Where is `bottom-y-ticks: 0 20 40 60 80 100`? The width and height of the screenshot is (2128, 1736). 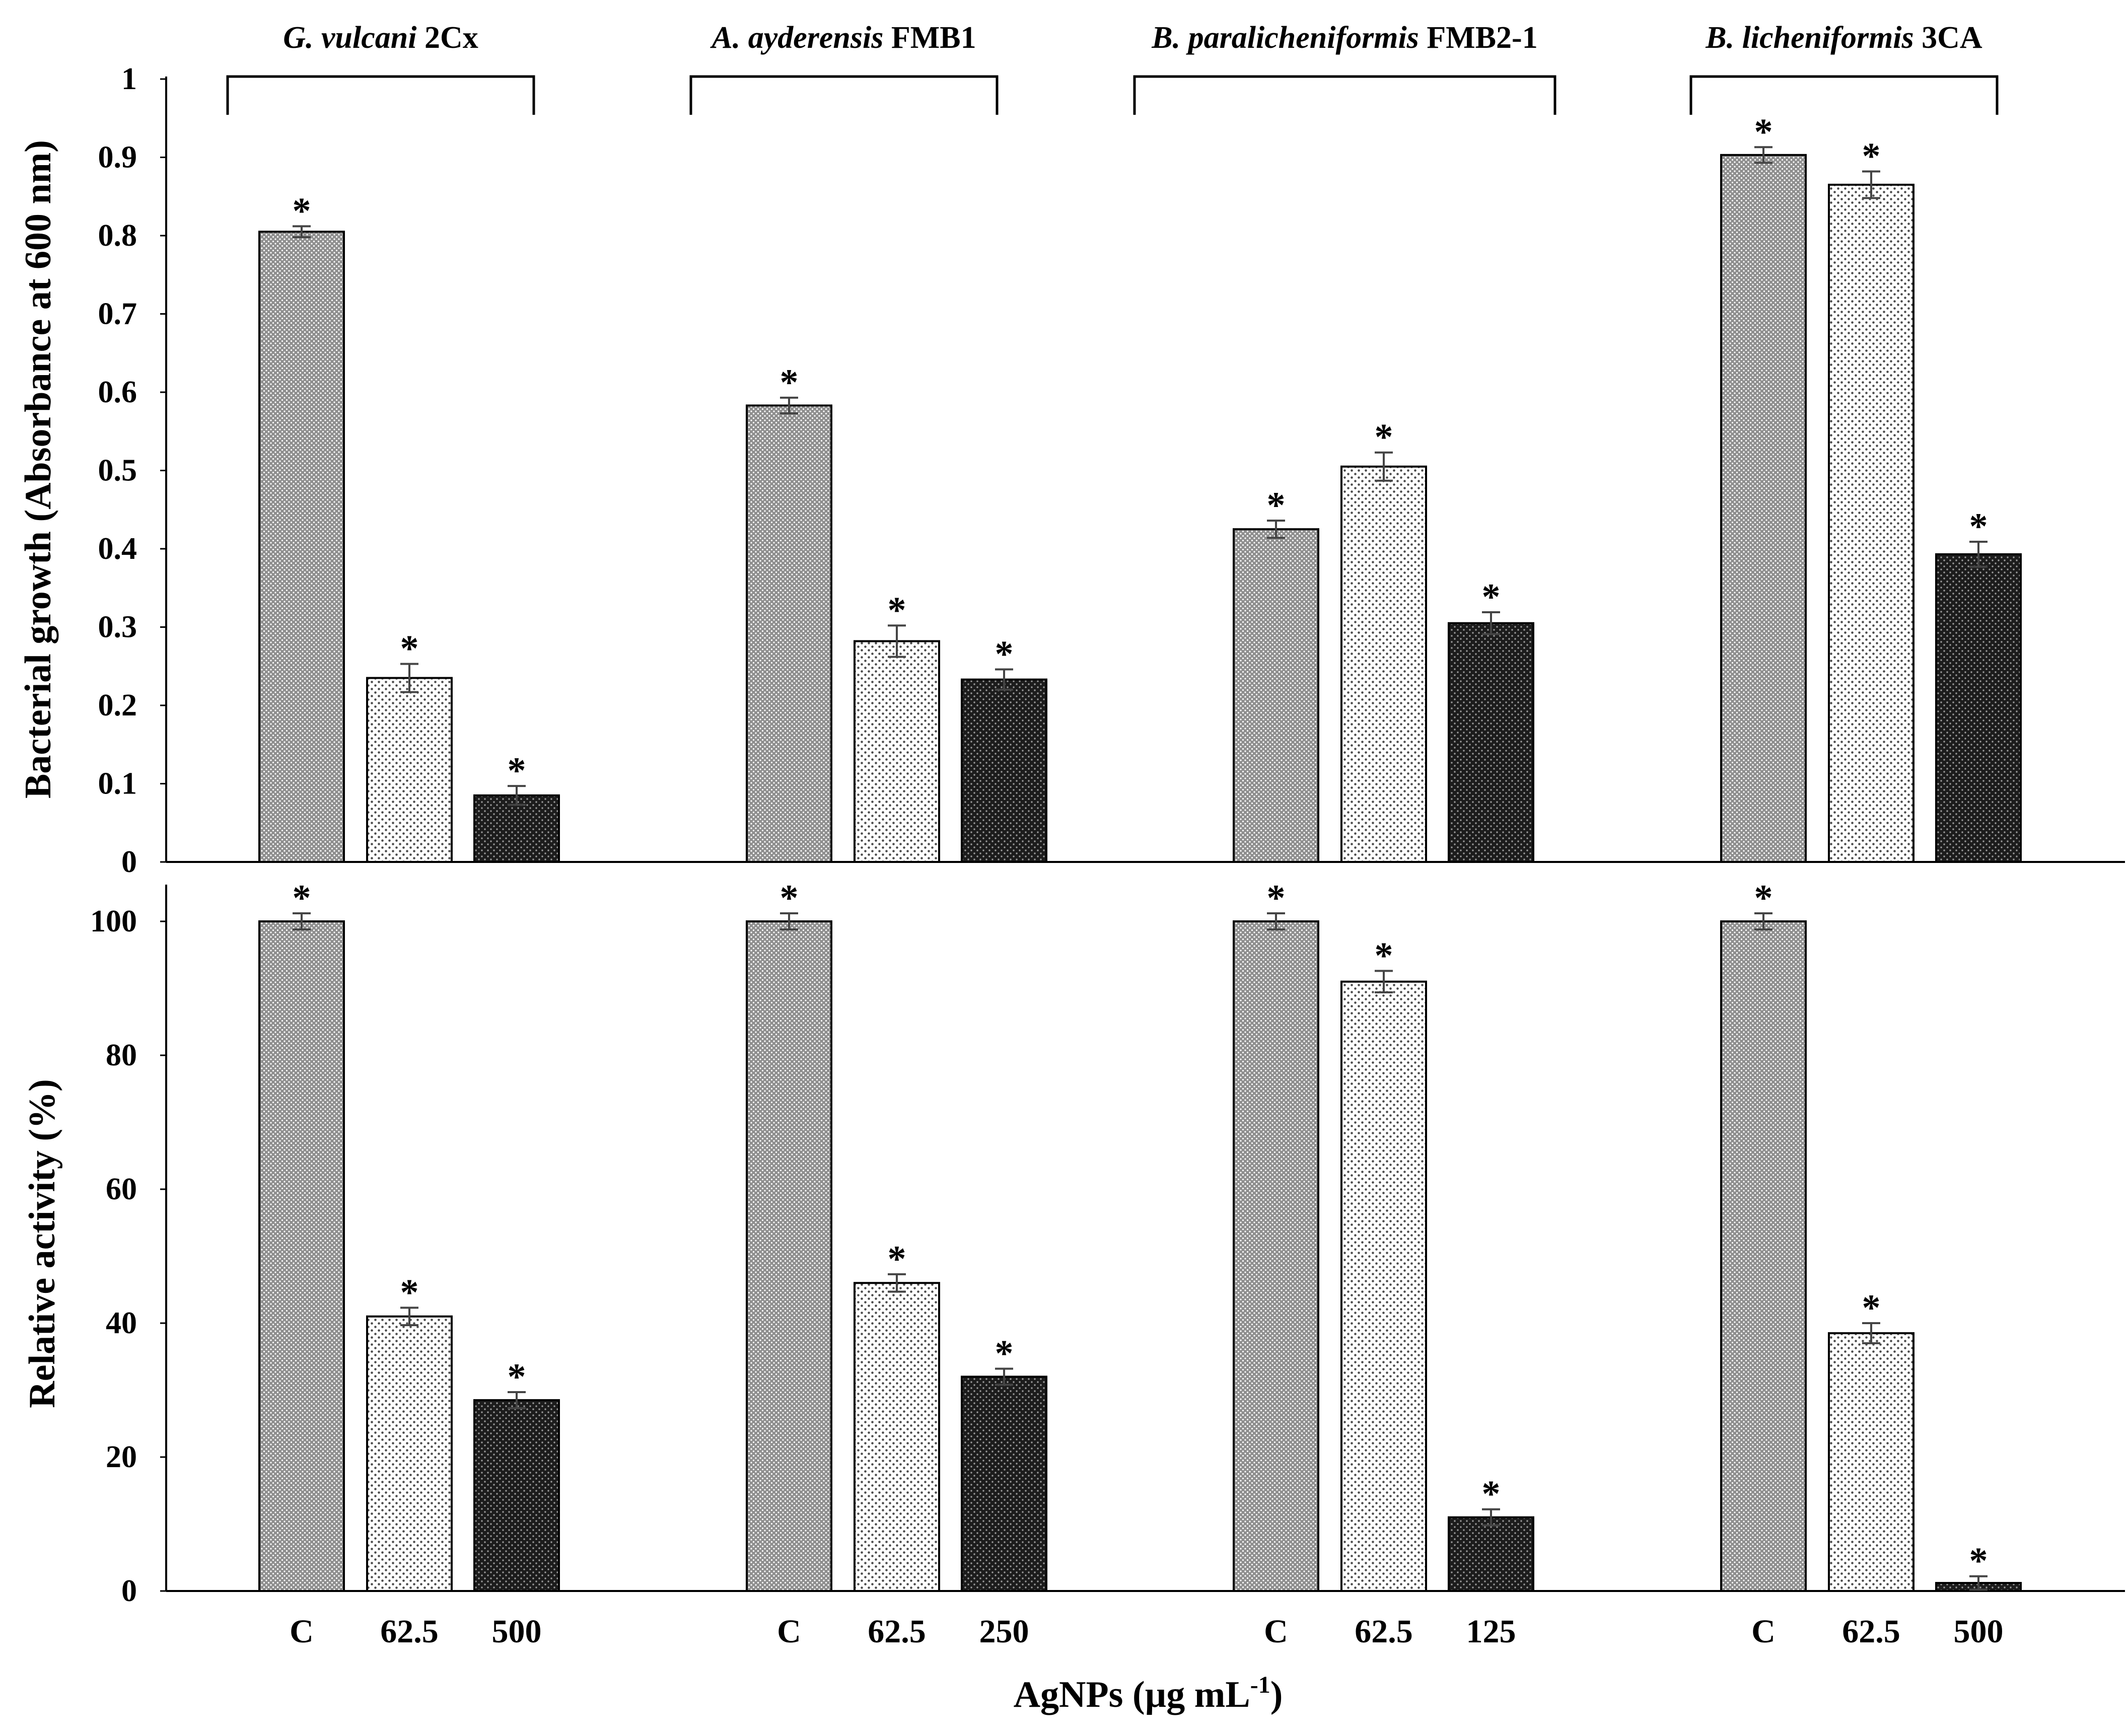
bottom-y-ticks: 0 20 40 60 80 100 is located at coordinates (128, 1256).